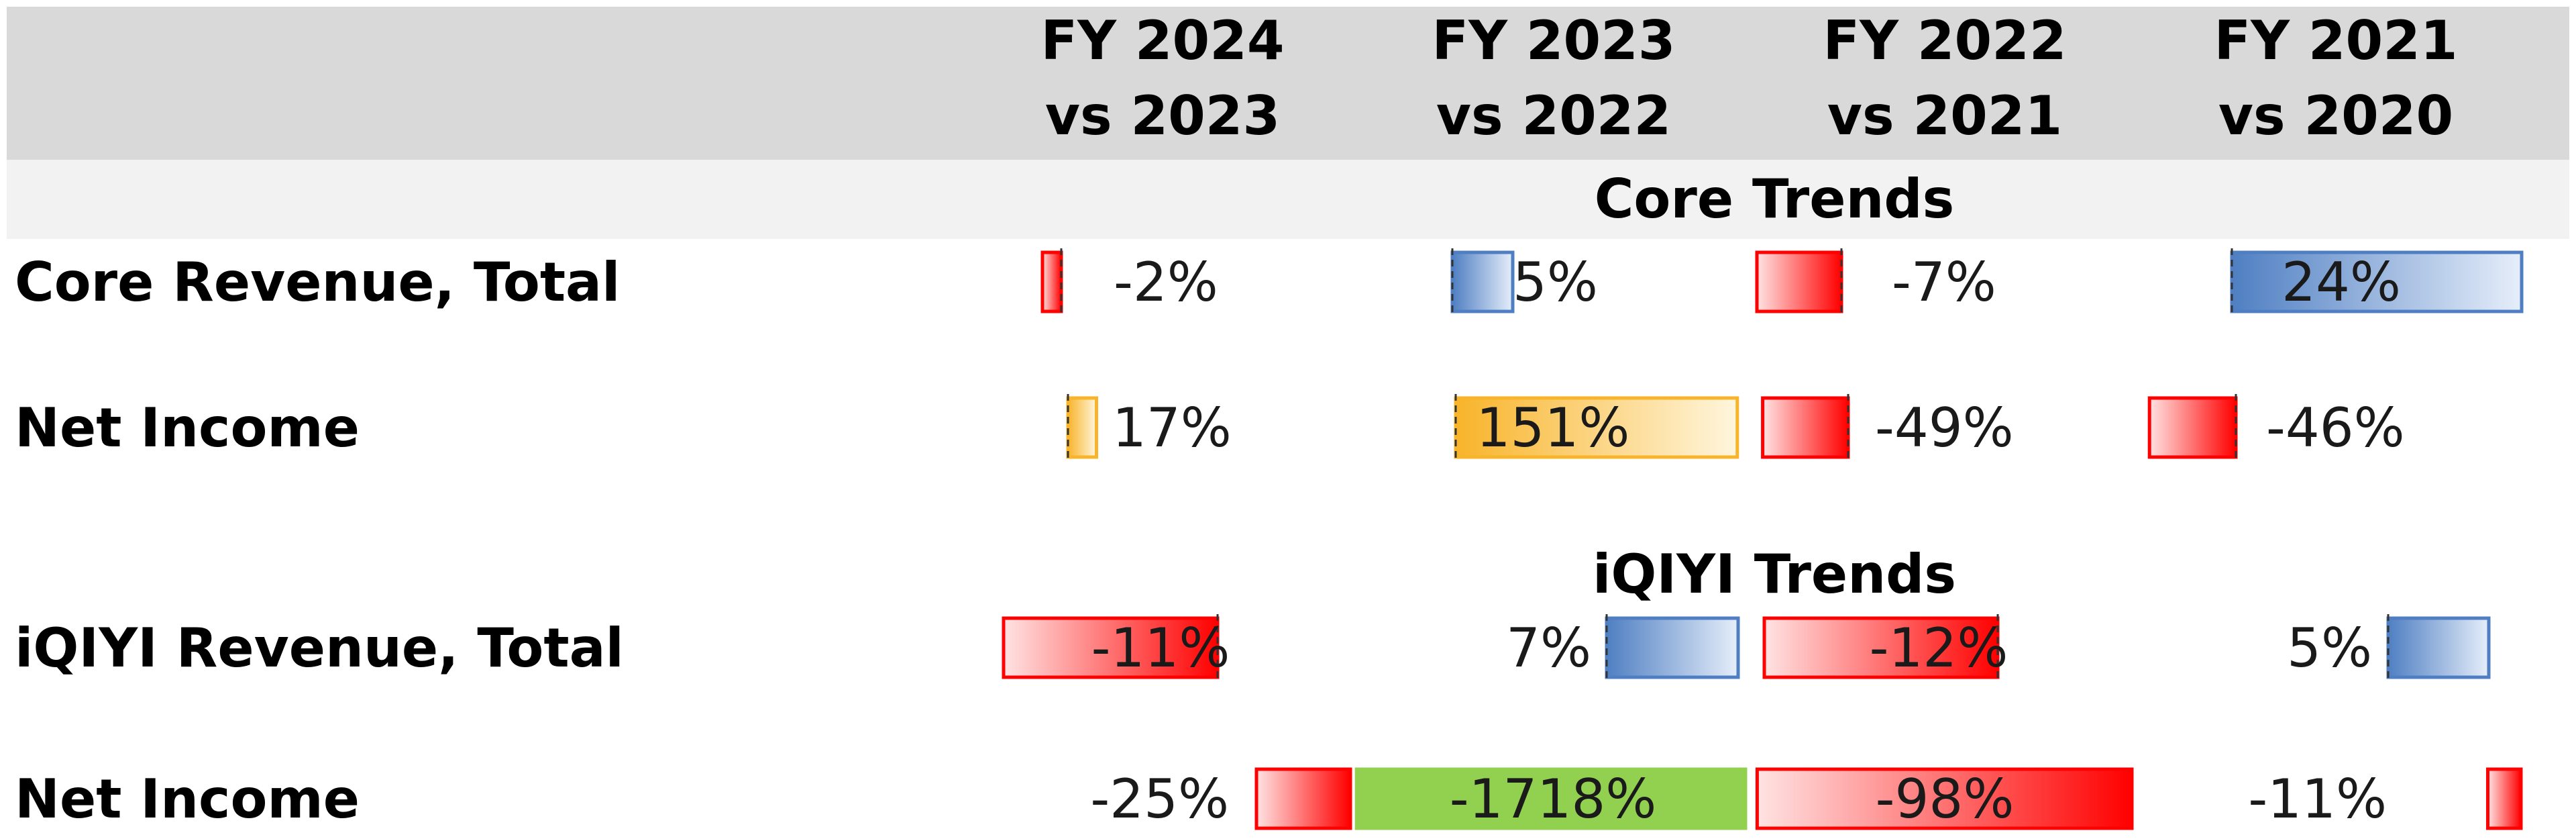 This screenshot has height=839, width=2576. What do you see at coordinates (1162, 40) in the screenshot?
I see `column-header-1-line-1: FY 2024` at bounding box center [1162, 40].